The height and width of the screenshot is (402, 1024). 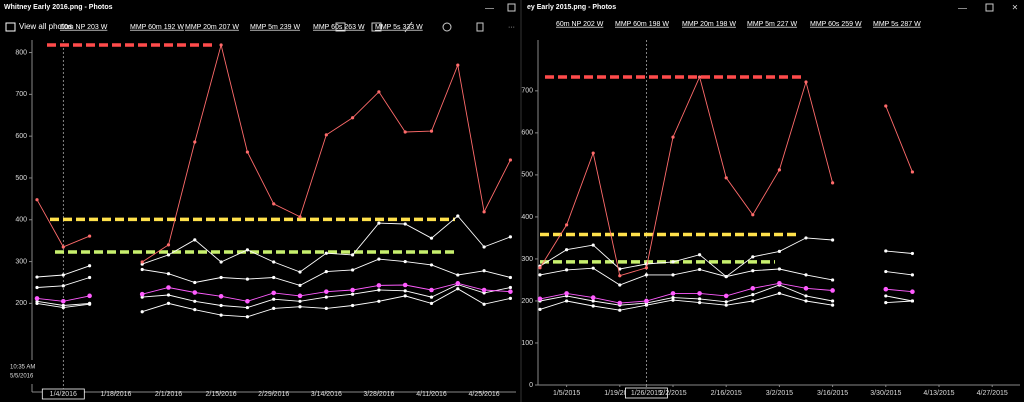 I want to click on edit-icon, so click(x=408, y=27).